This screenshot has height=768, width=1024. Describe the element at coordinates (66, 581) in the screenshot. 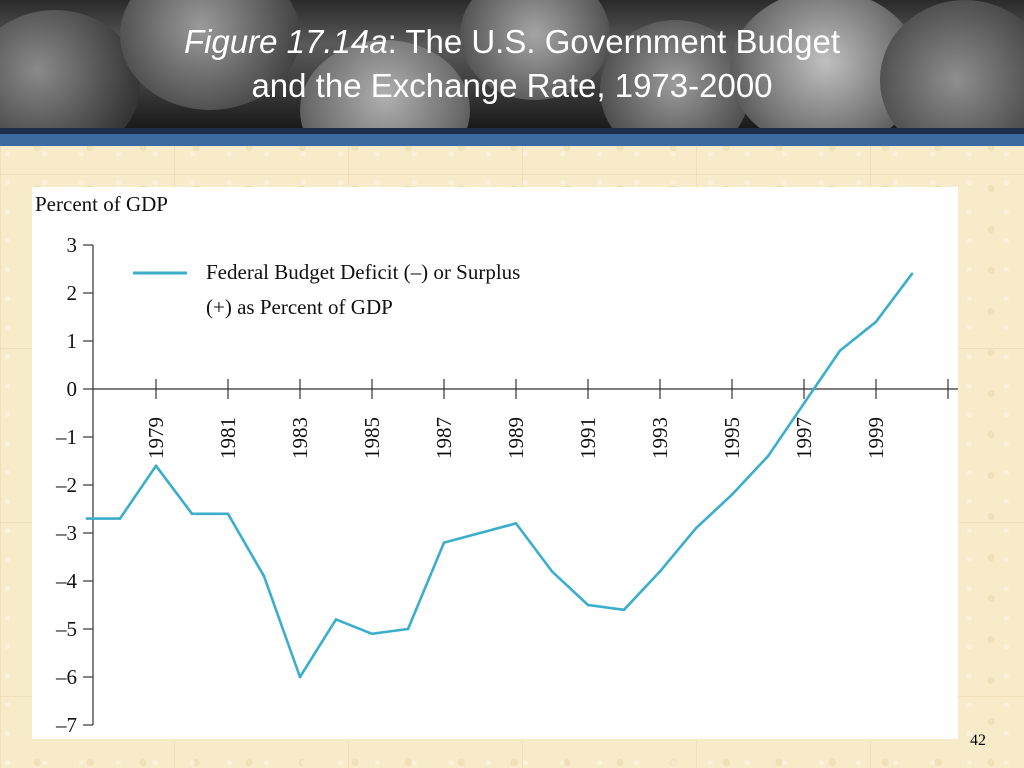

I see `y-tick-label: –4` at that location.